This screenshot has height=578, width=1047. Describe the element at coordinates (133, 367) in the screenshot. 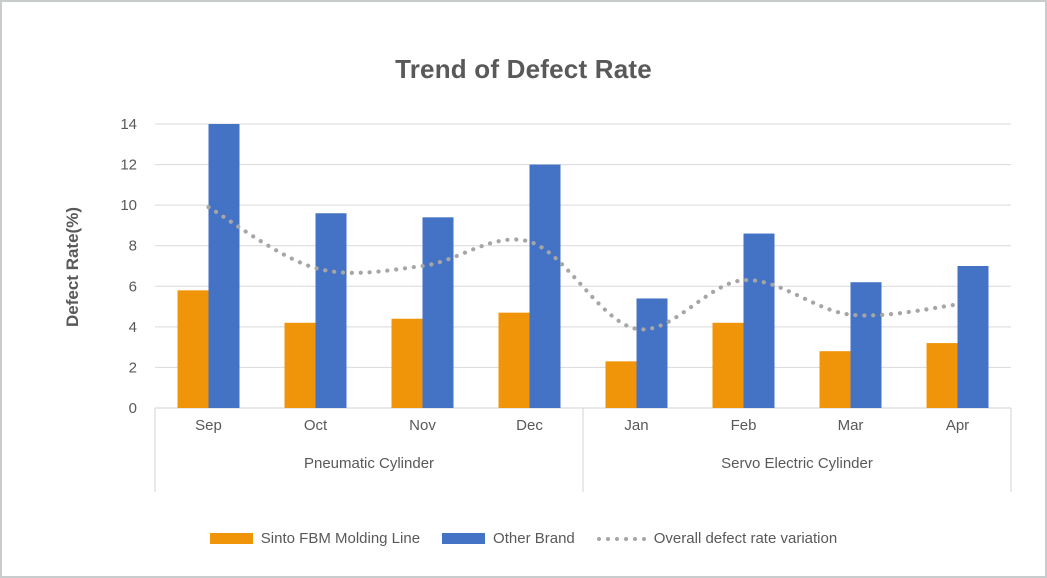

I see `y-tick-label-2: 2` at that location.